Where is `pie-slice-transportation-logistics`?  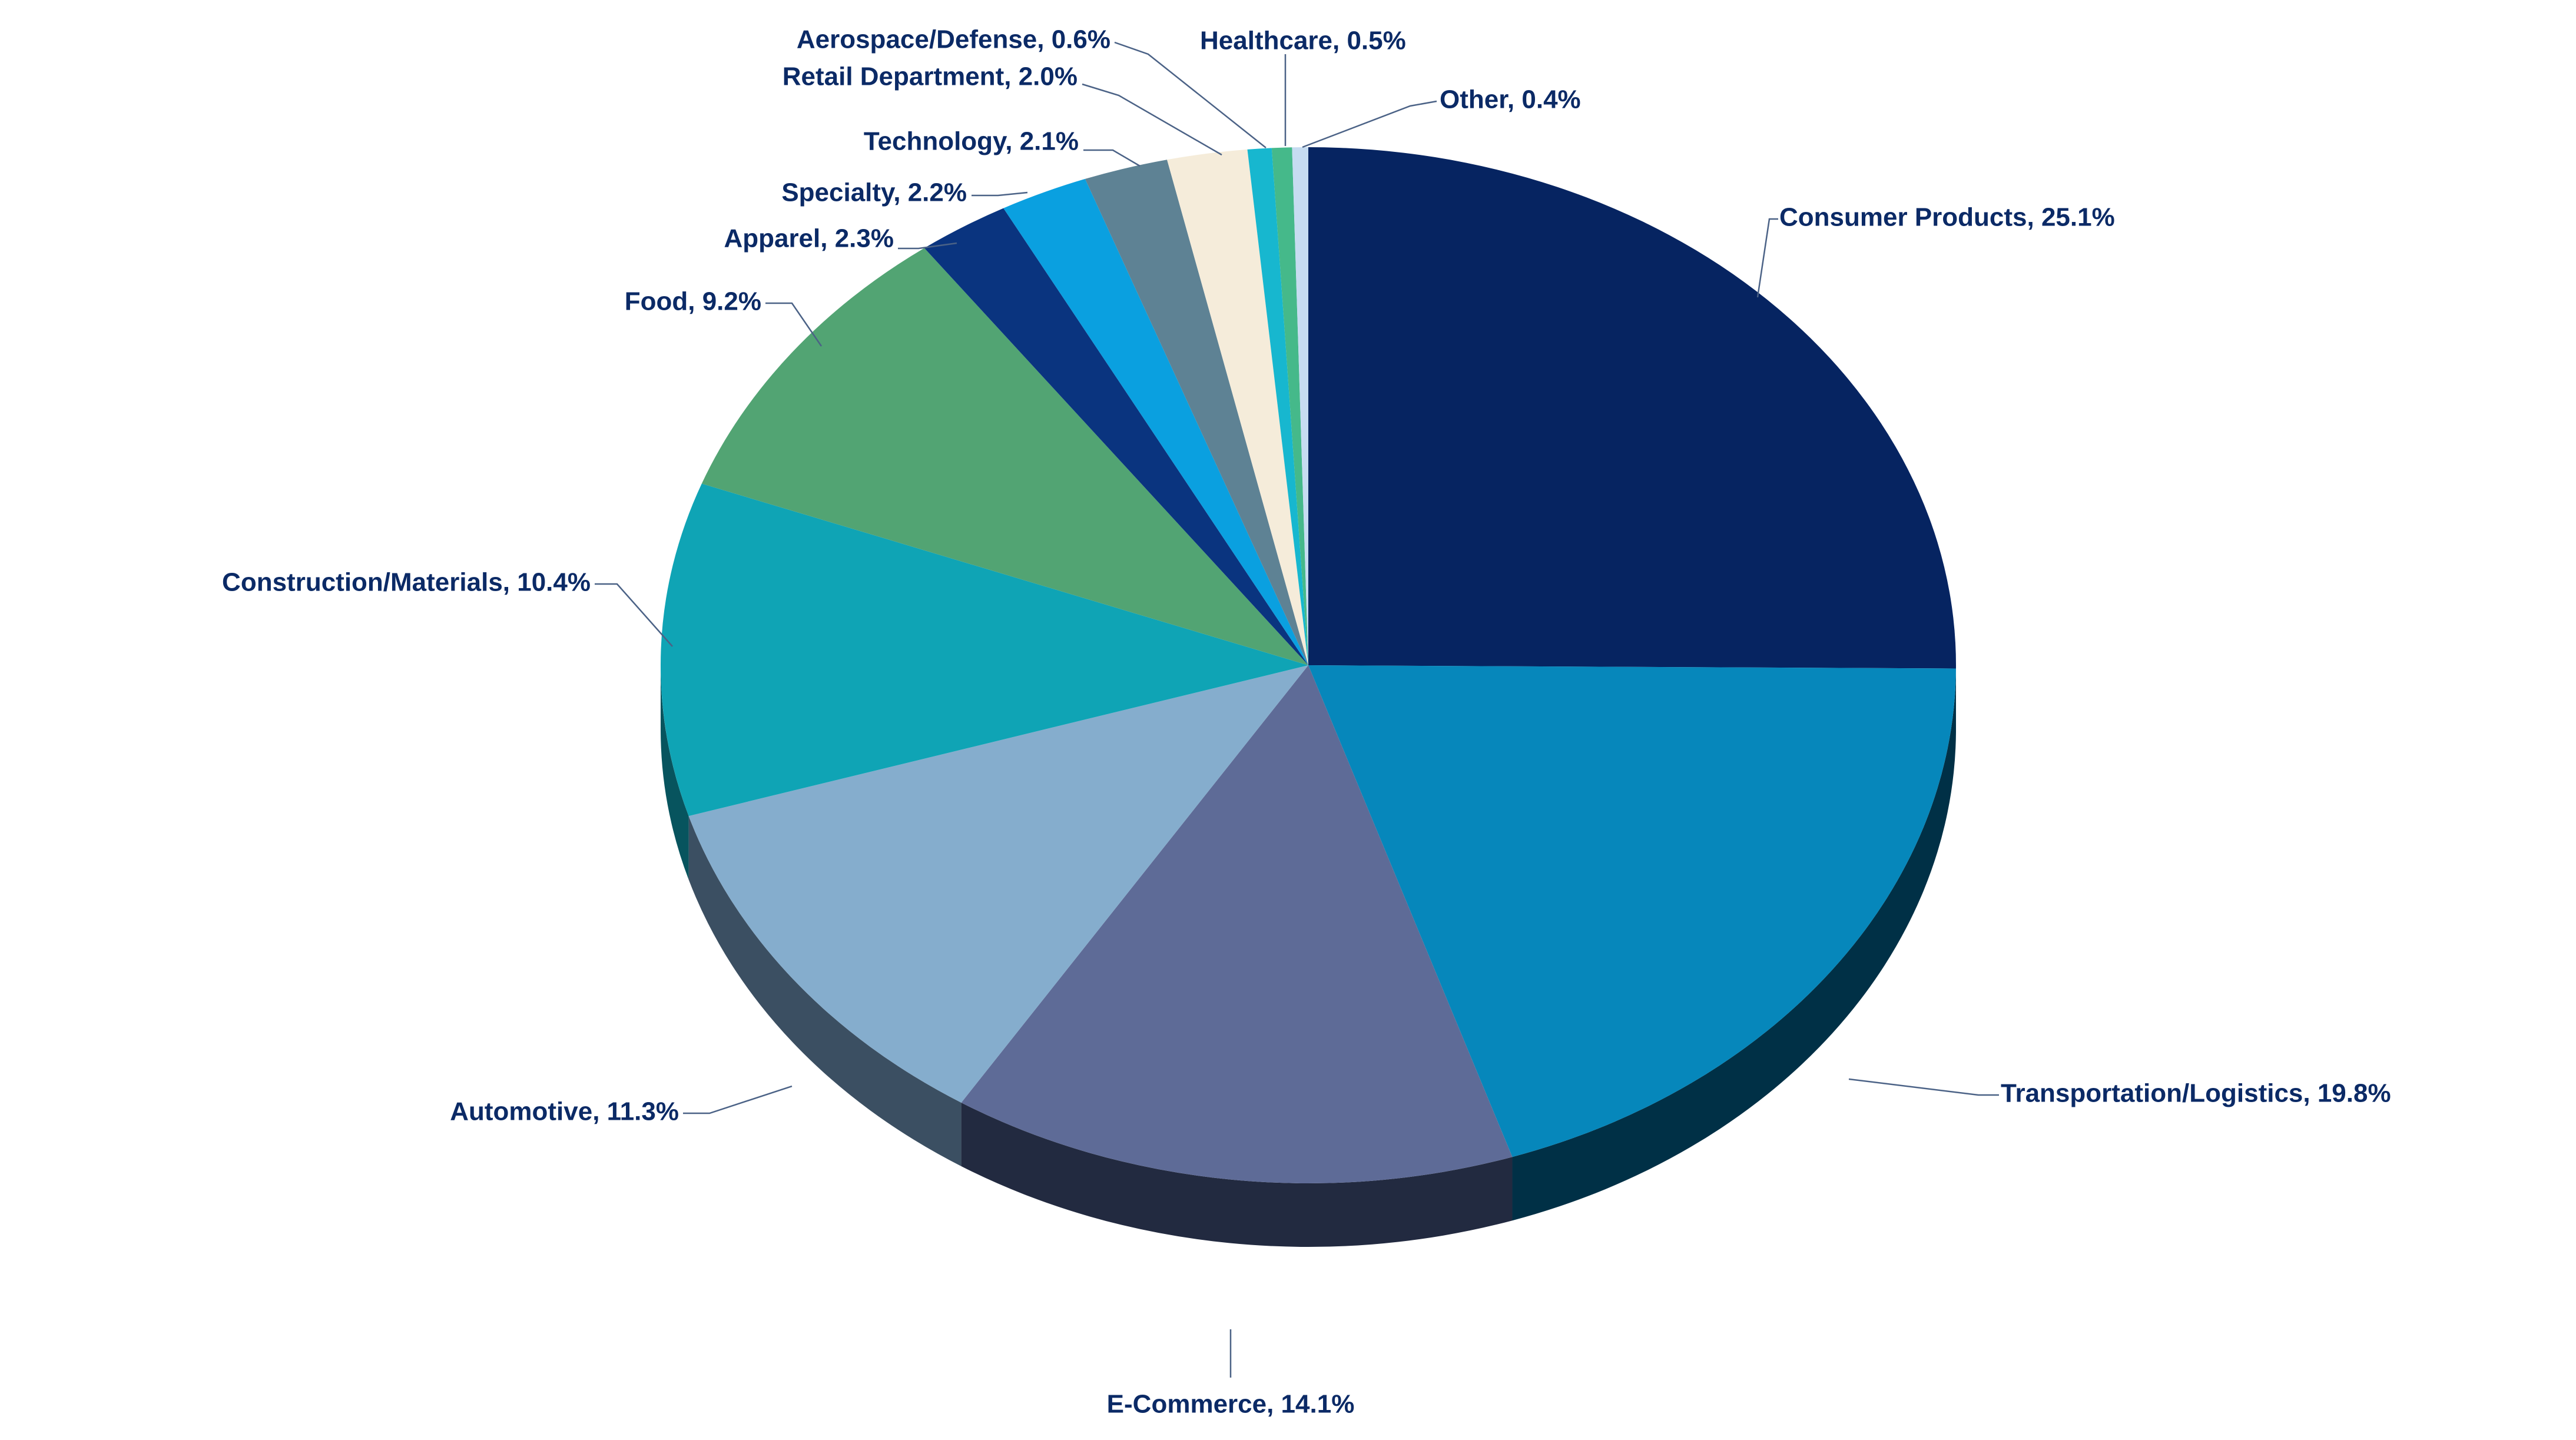
pie-slice-transportation-logistics is located at coordinates (1632, 911).